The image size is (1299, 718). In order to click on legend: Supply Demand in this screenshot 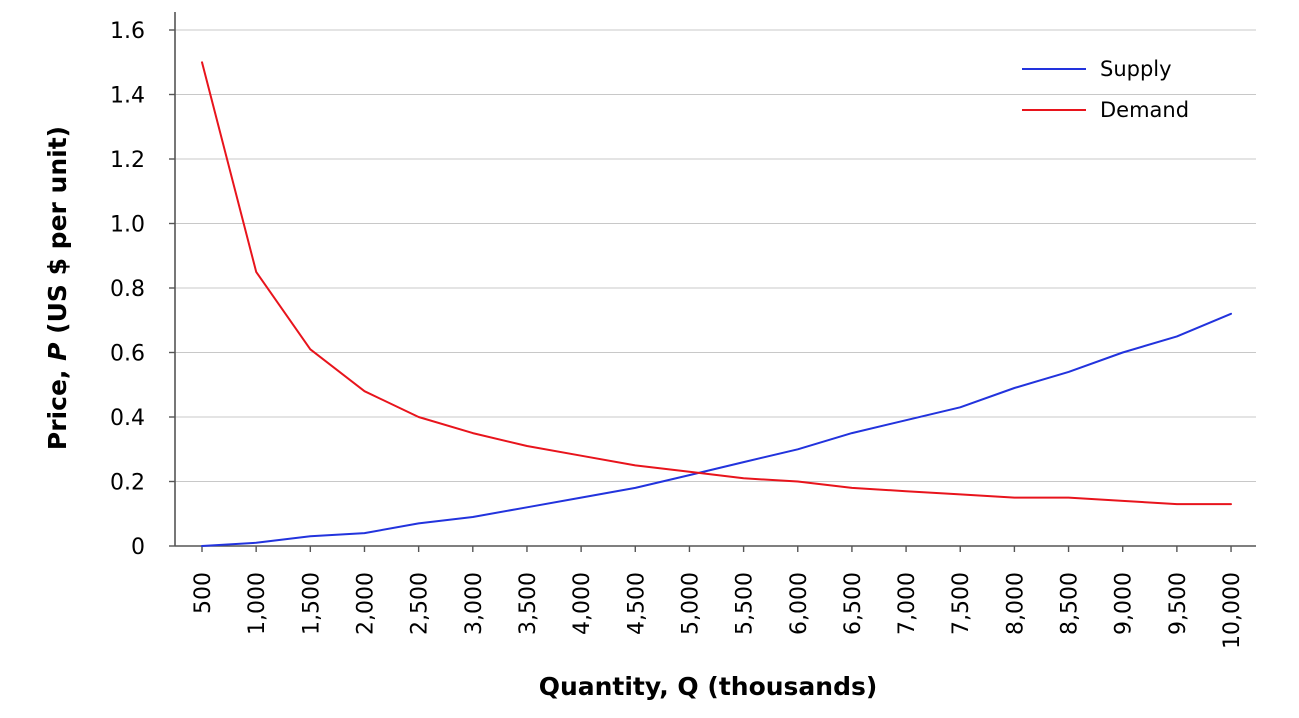, I will do `click(1105, 89)`.